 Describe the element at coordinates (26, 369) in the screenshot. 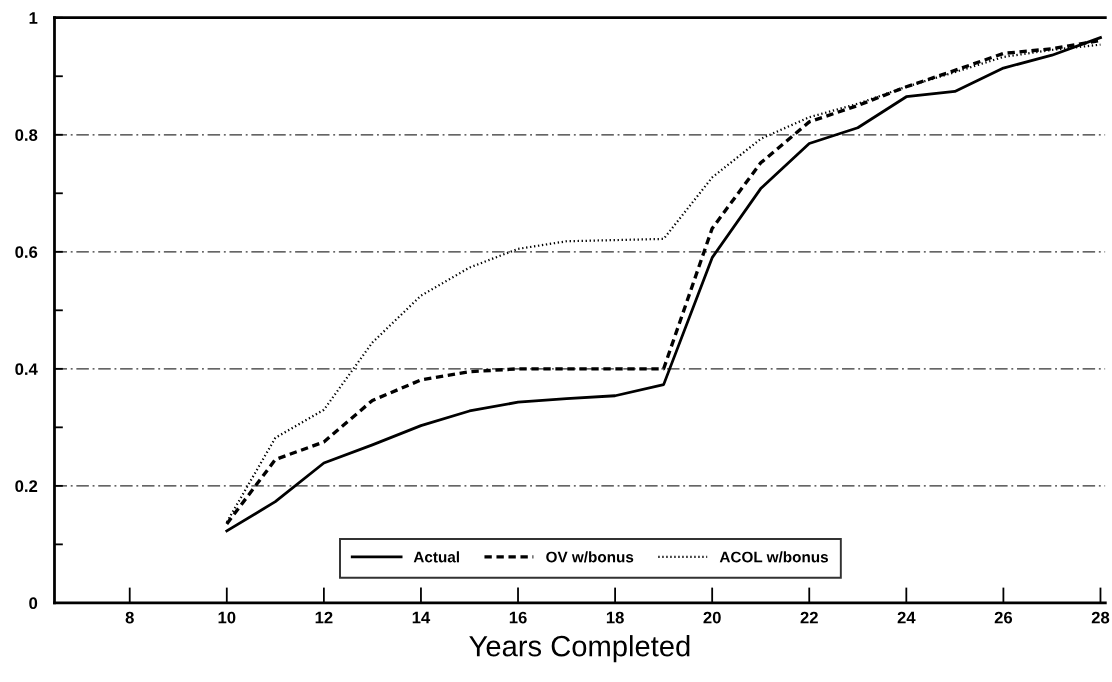

I see `y-tick-label: 0.4` at that location.